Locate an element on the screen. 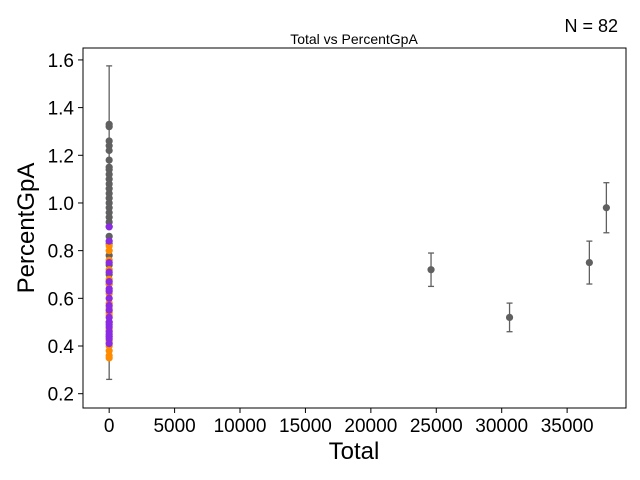  x-tick-label: 30000 is located at coordinates (501, 426).